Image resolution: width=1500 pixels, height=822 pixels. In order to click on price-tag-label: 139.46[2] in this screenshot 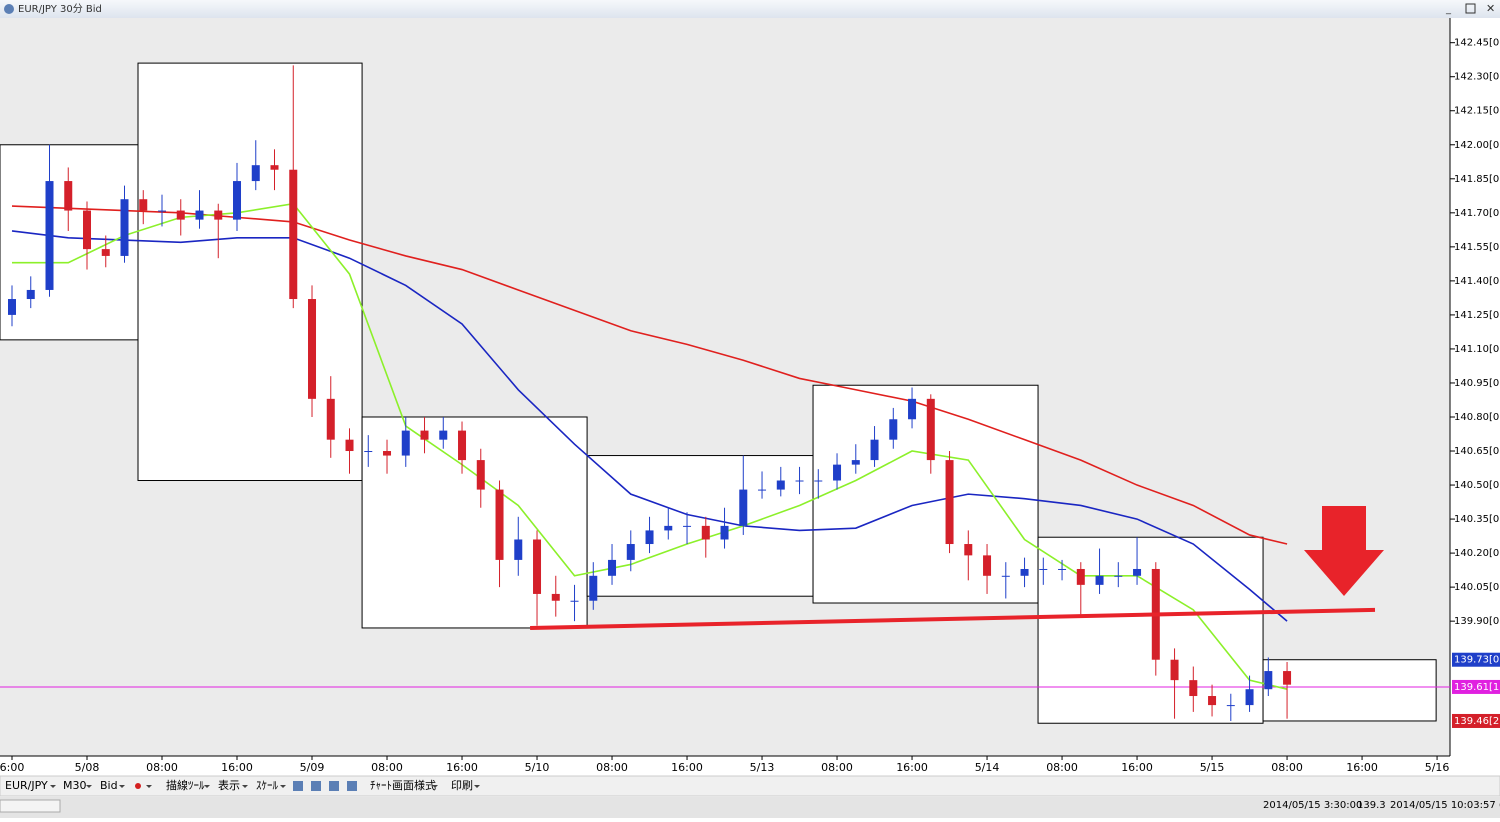, I will do `click(1477, 721)`.